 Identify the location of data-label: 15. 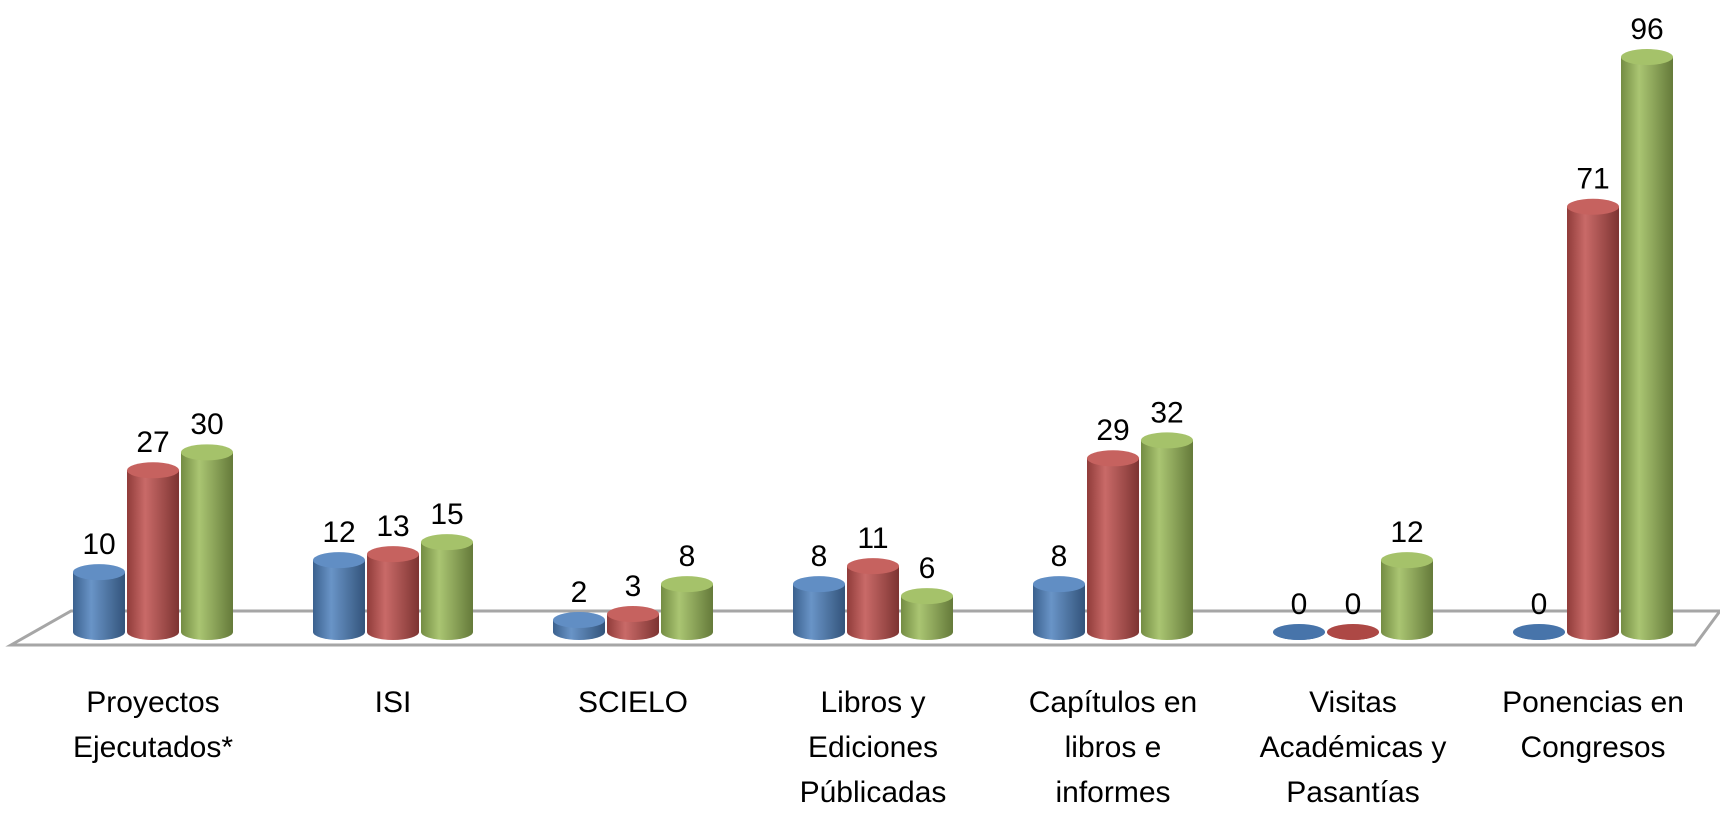
(446, 514).